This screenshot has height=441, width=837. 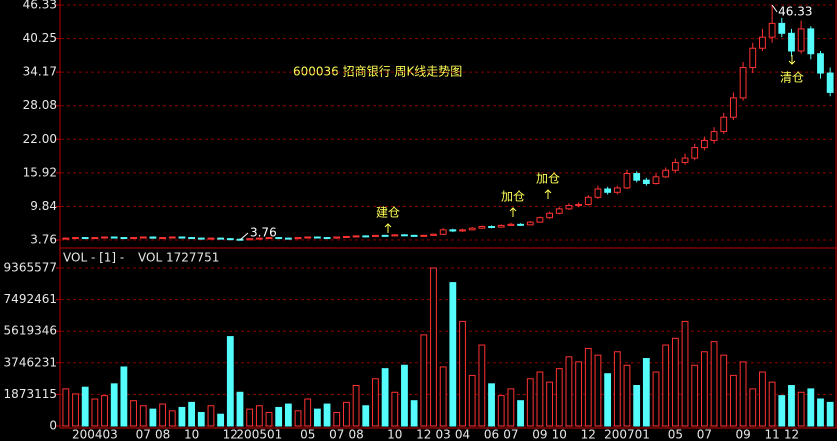 I want to click on y-tick-label: 5619346, so click(x=30, y=331).